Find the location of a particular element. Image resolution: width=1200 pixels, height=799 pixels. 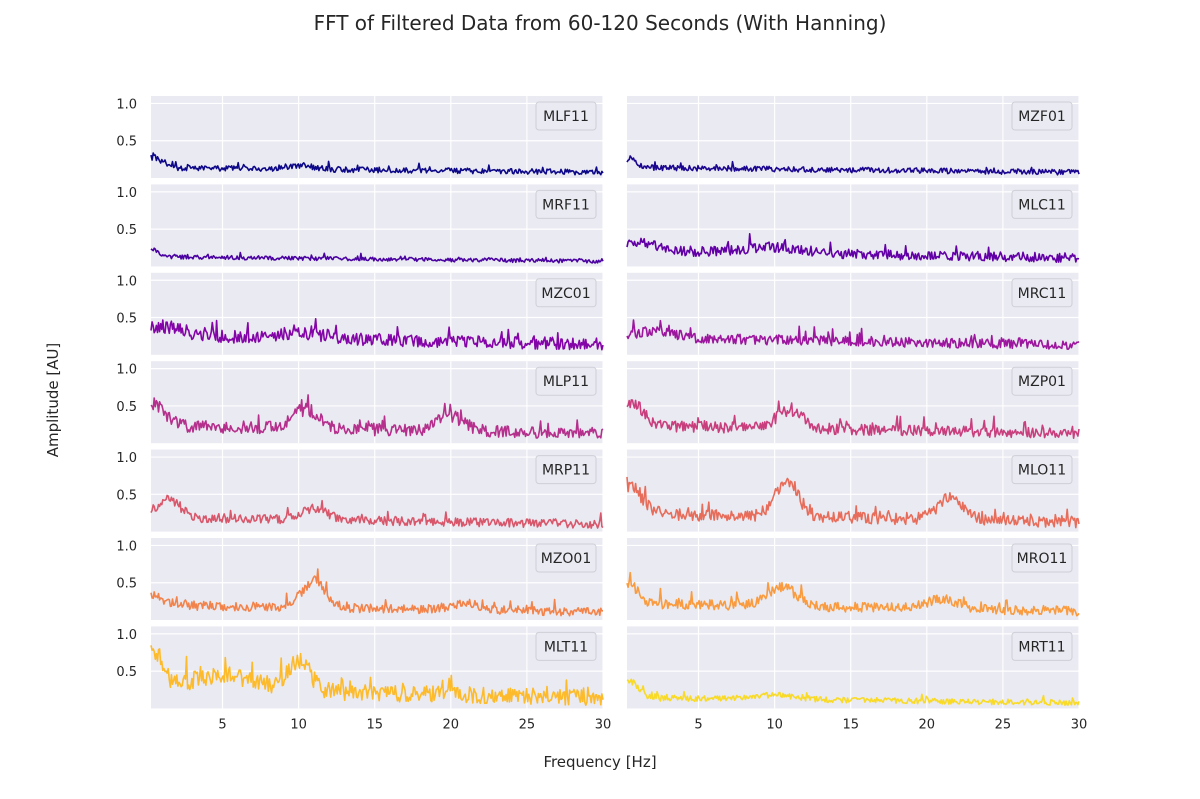

legend-label: MRC11 is located at coordinates (1042, 294).